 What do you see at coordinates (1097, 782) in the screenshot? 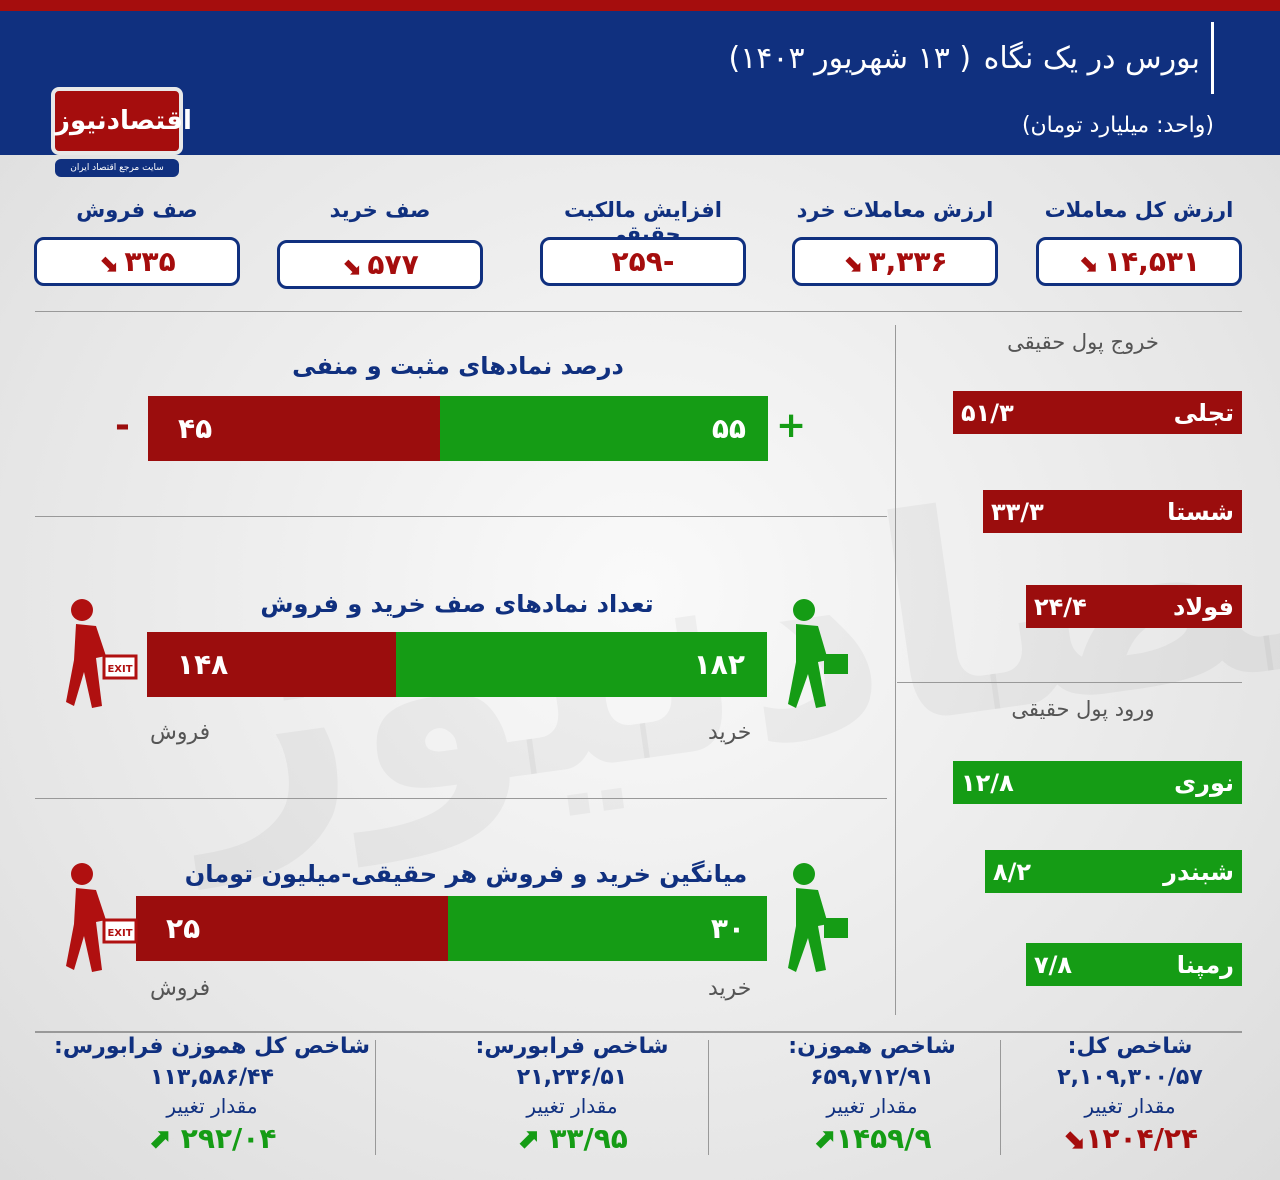
I see `inflow-item: ۱۲/۸ نوری` at bounding box center [1097, 782].